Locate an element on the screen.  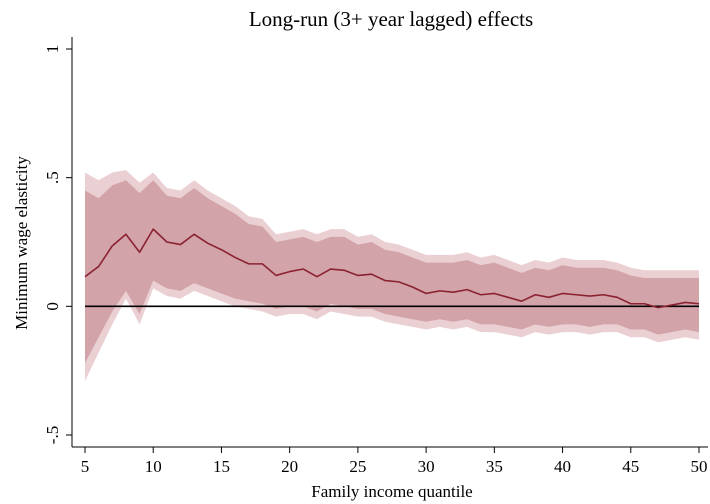
y-tick-label: -.5 is located at coordinates (52, 435).